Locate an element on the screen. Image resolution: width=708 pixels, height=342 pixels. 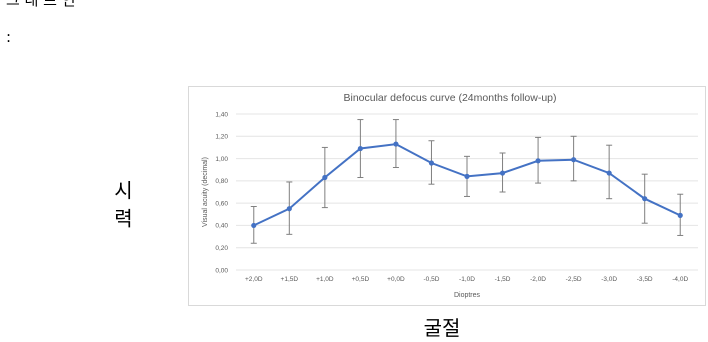
x-tick-label: +1,0D is located at coordinates (325, 279).